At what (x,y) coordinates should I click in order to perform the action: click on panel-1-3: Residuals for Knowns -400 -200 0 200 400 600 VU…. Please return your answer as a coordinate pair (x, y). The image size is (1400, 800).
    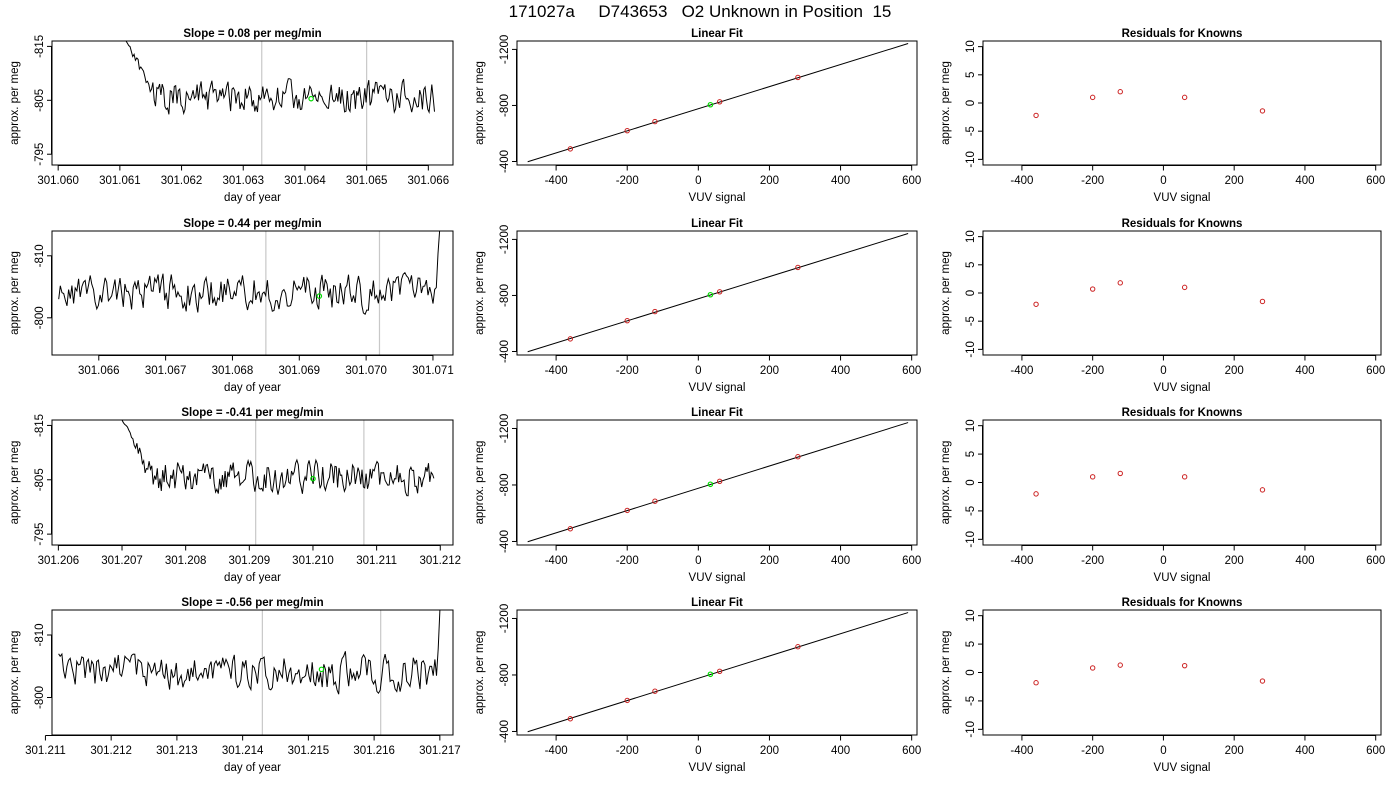
    Looking at the image, I should click on (1162, 116).